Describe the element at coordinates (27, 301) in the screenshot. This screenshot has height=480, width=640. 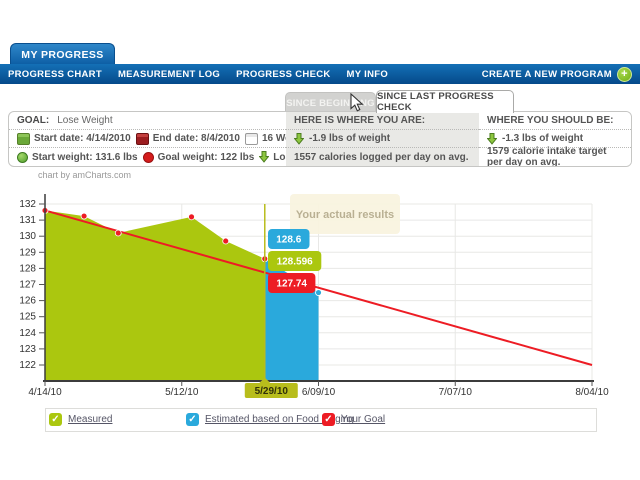
I see `y-tick-label: 126` at that location.